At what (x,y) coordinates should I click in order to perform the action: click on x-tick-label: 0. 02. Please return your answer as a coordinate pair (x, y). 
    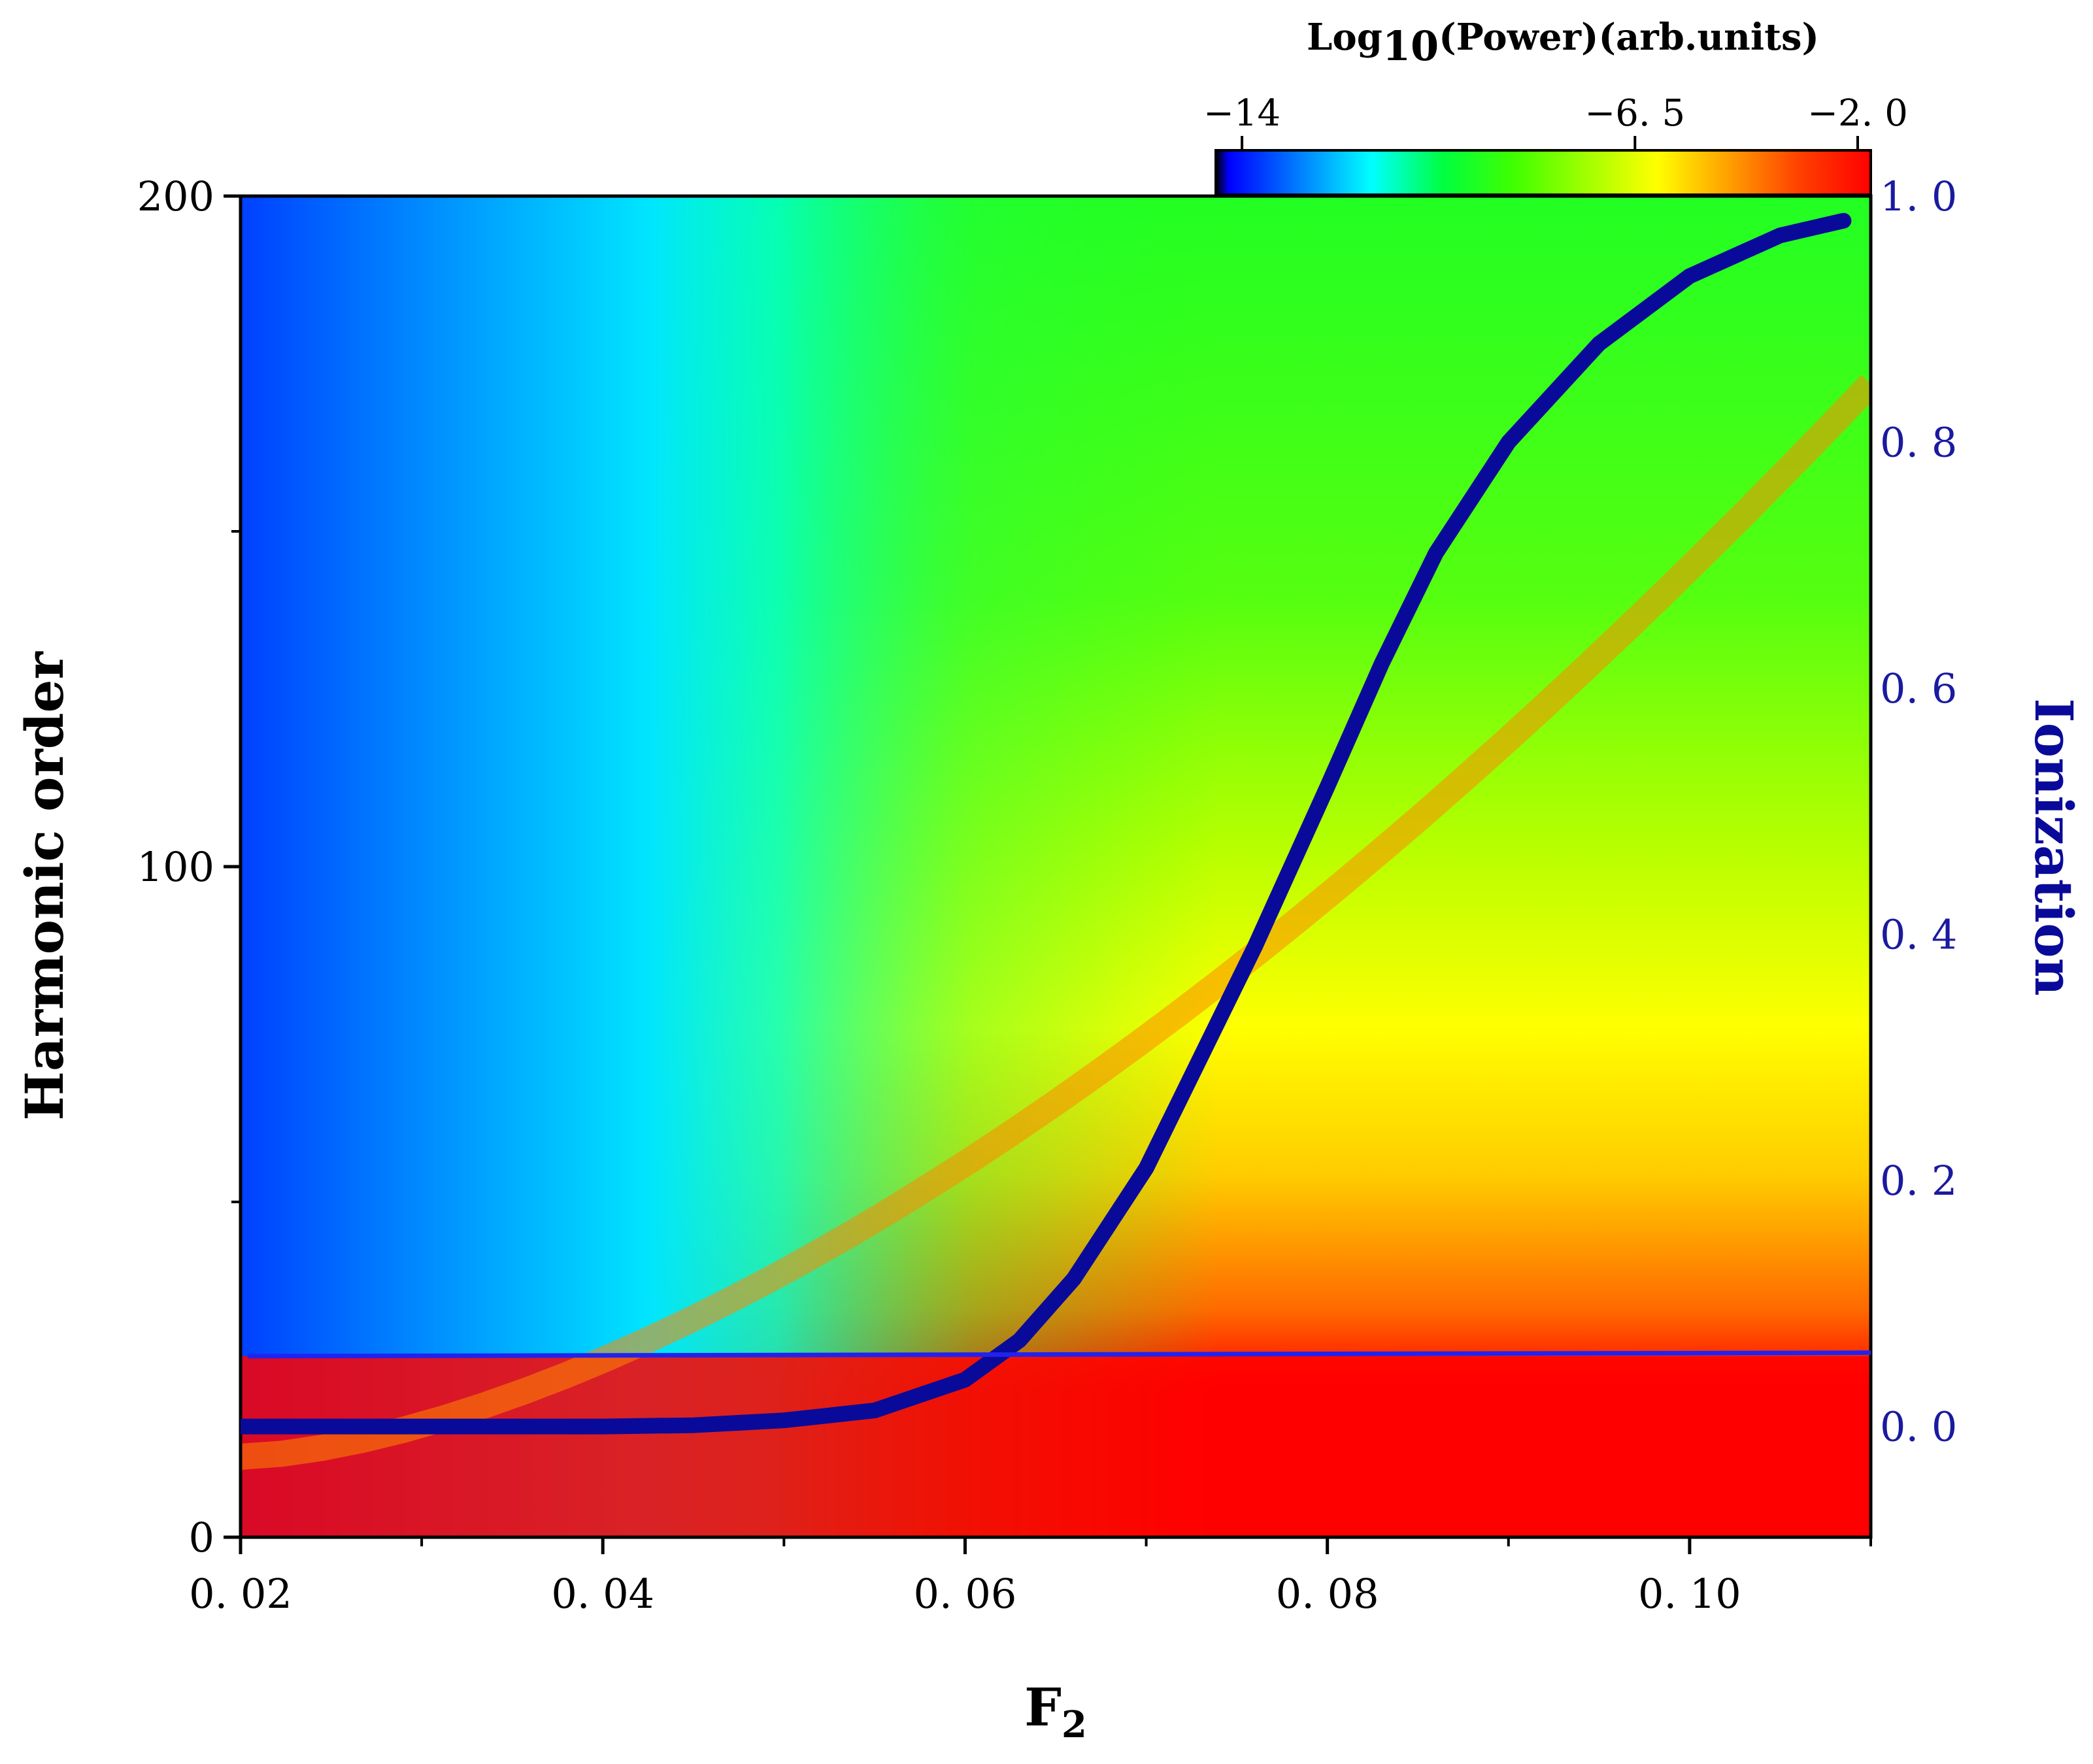
    Looking at the image, I should click on (240, 1594).